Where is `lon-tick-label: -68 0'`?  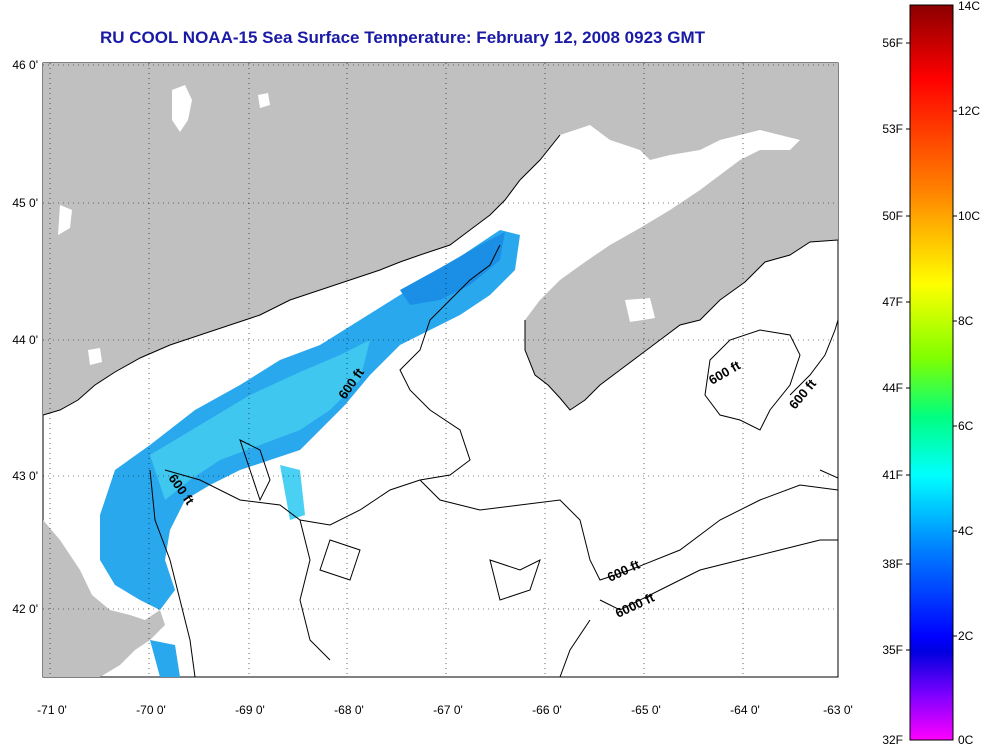 lon-tick-label: -68 0' is located at coordinates (349, 710).